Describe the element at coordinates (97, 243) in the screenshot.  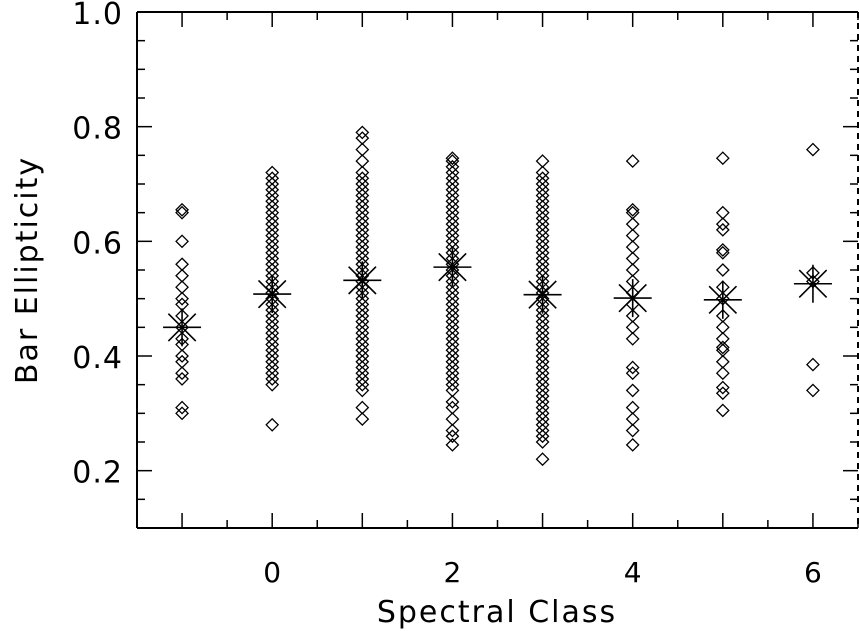
I see `y-tick-label: 0.6` at that location.